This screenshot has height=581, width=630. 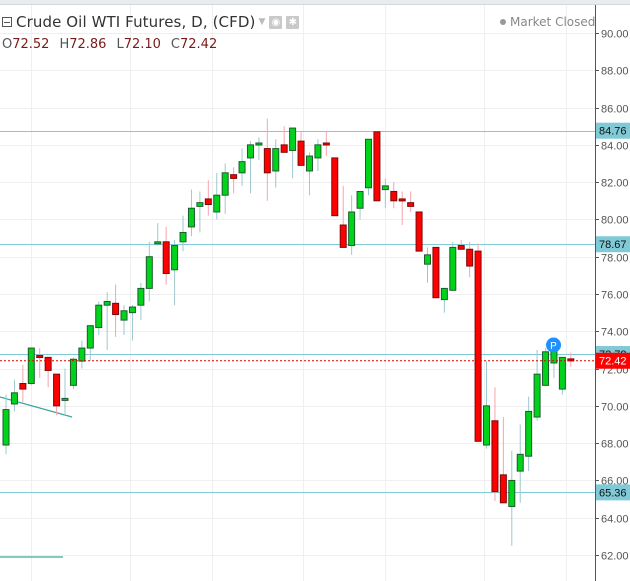 What do you see at coordinates (615, 333) in the screenshot?
I see `axis-tick-label: 74.00` at bounding box center [615, 333].